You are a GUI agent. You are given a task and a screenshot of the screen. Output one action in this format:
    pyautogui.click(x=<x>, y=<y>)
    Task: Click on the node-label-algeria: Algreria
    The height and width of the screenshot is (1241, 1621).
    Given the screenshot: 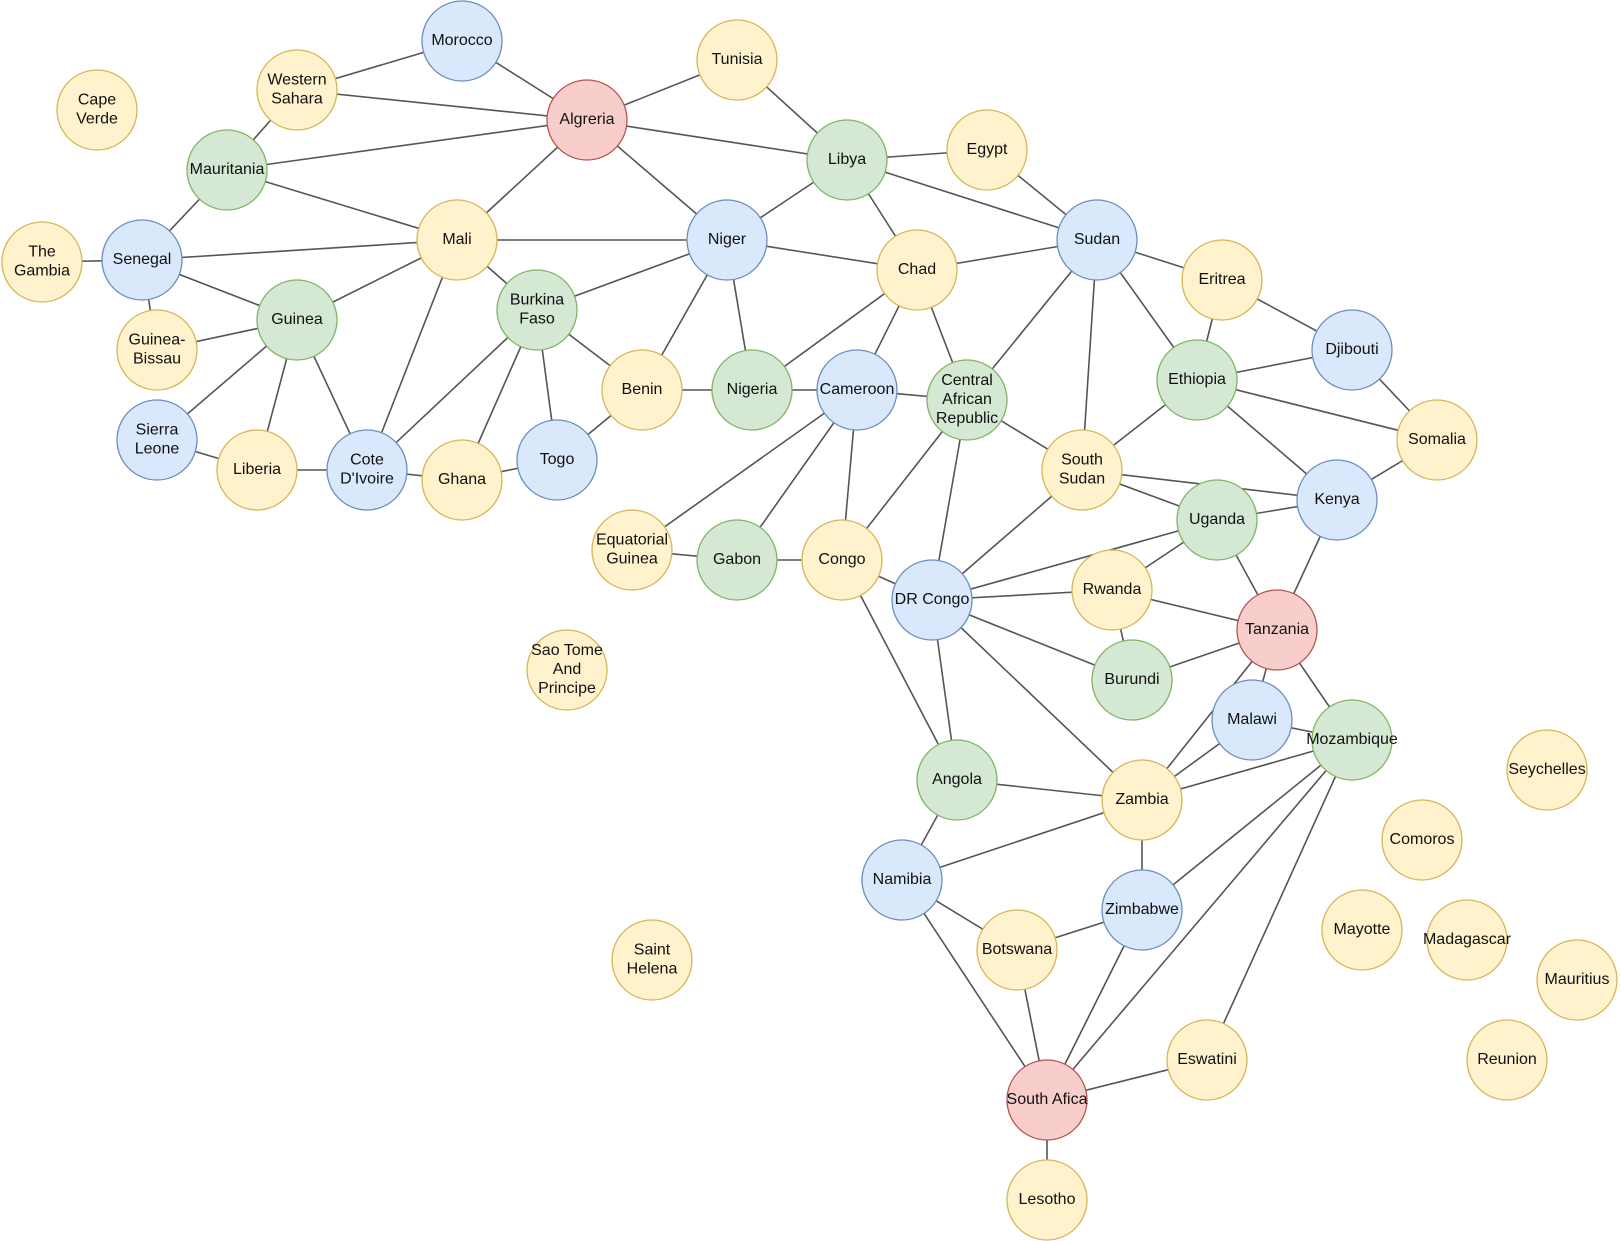 What is the action you would take?
    pyautogui.click(x=586, y=119)
    